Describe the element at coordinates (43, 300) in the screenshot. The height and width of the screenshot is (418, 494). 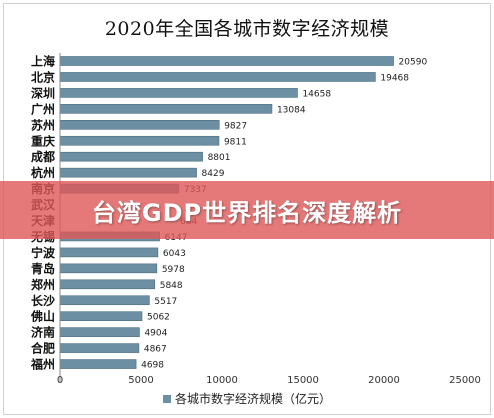
I see `category-label: 长沙` at that location.